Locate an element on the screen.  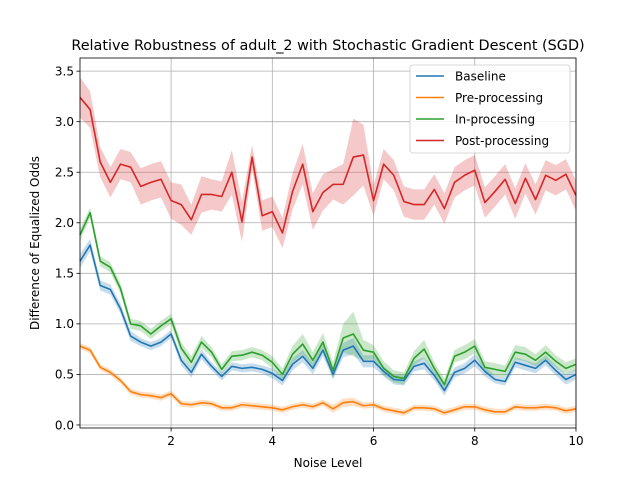
x-tick-label: 8 is located at coordinates (475, 441).